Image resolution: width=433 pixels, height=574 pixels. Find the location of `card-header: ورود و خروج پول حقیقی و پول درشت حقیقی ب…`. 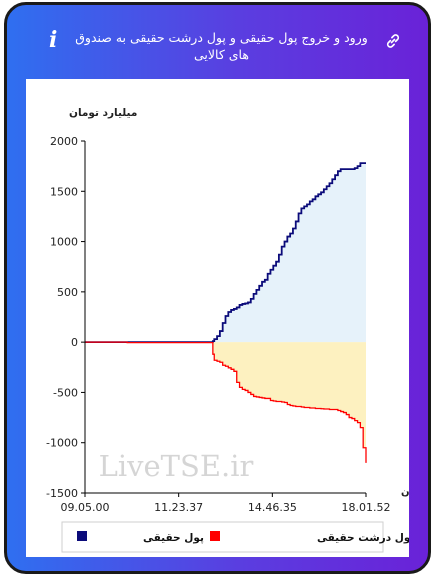

card-header: ورود و خروج پول حقیقی و پول درشت حقیقی ب… is located at coordinates (217, 41).